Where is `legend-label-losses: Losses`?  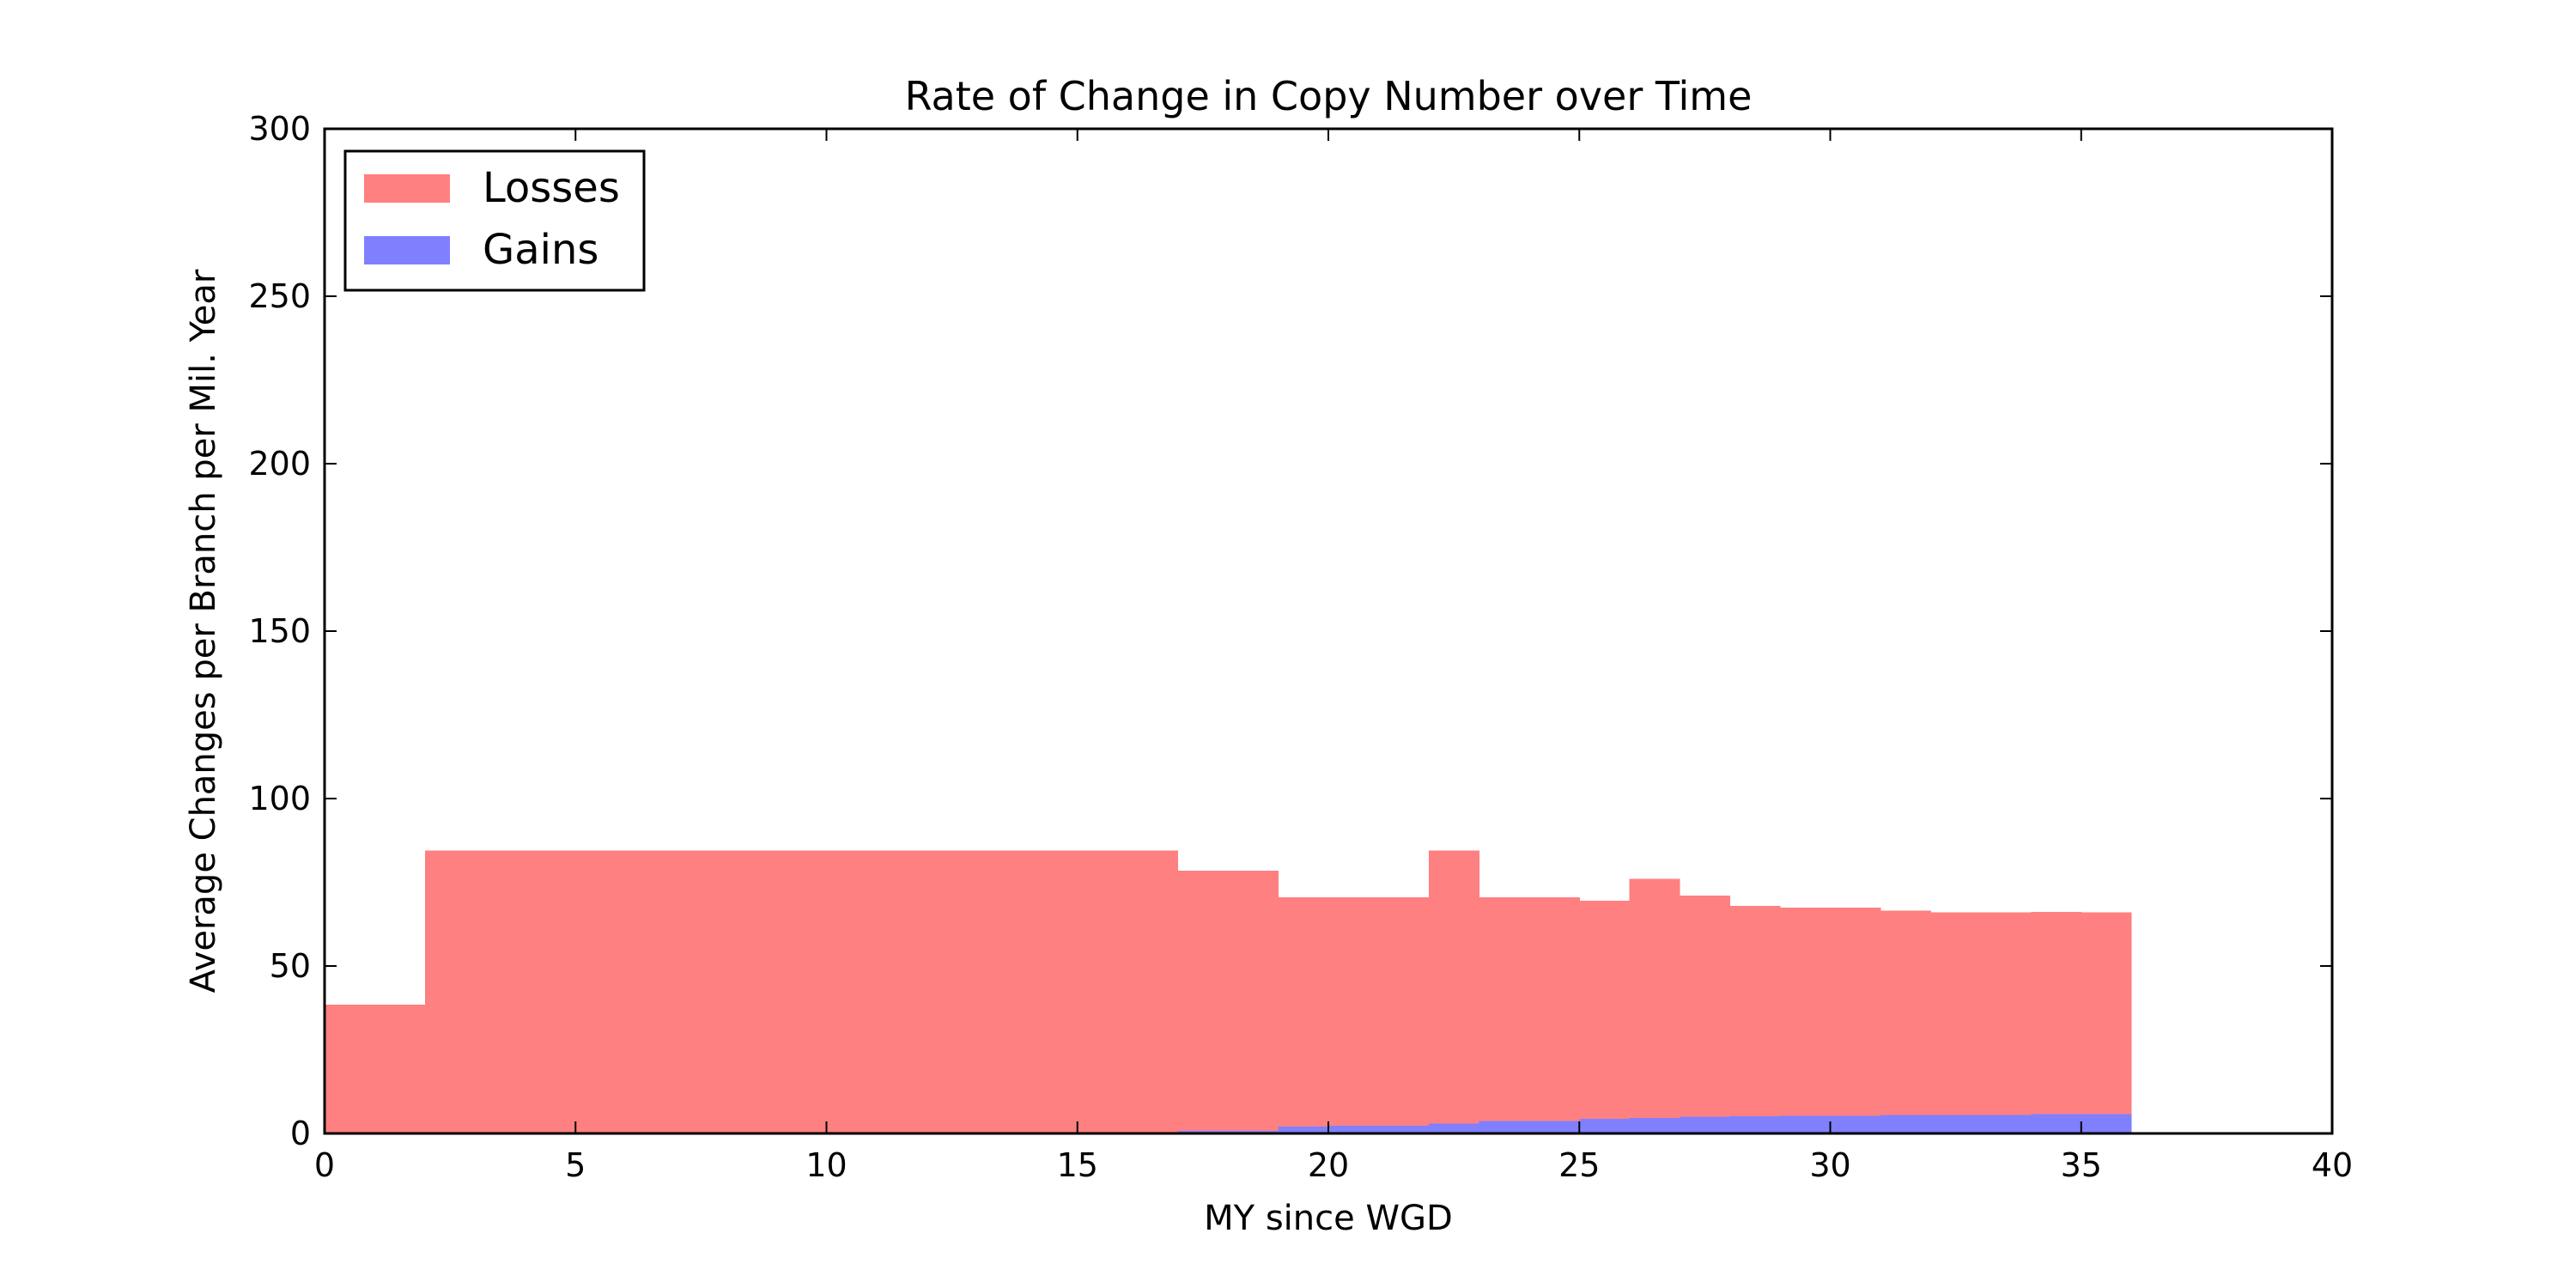 legend-label-losses: Losses is located at coordinates (552, 188).